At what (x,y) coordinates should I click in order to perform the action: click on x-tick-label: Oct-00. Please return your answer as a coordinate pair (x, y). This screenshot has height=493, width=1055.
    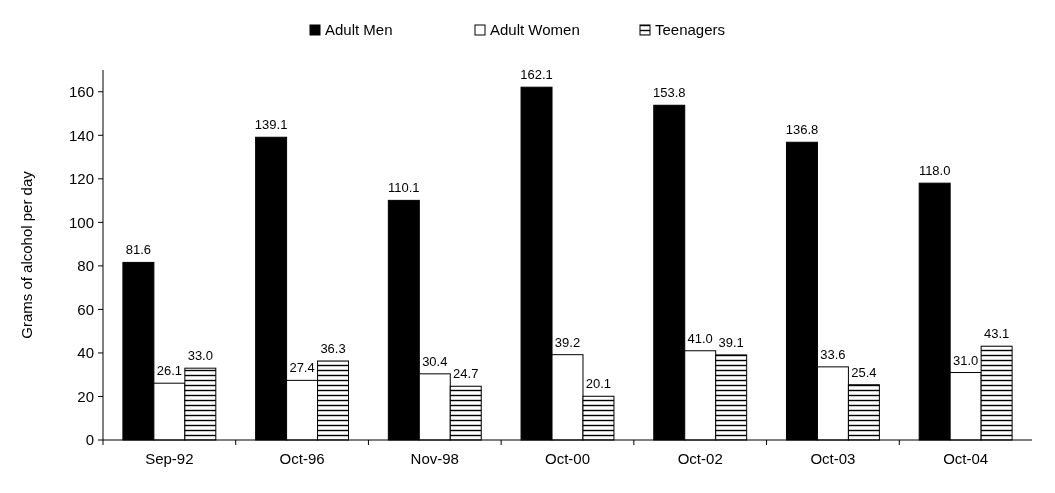
    Looking at the image, I should click on (567, 458).